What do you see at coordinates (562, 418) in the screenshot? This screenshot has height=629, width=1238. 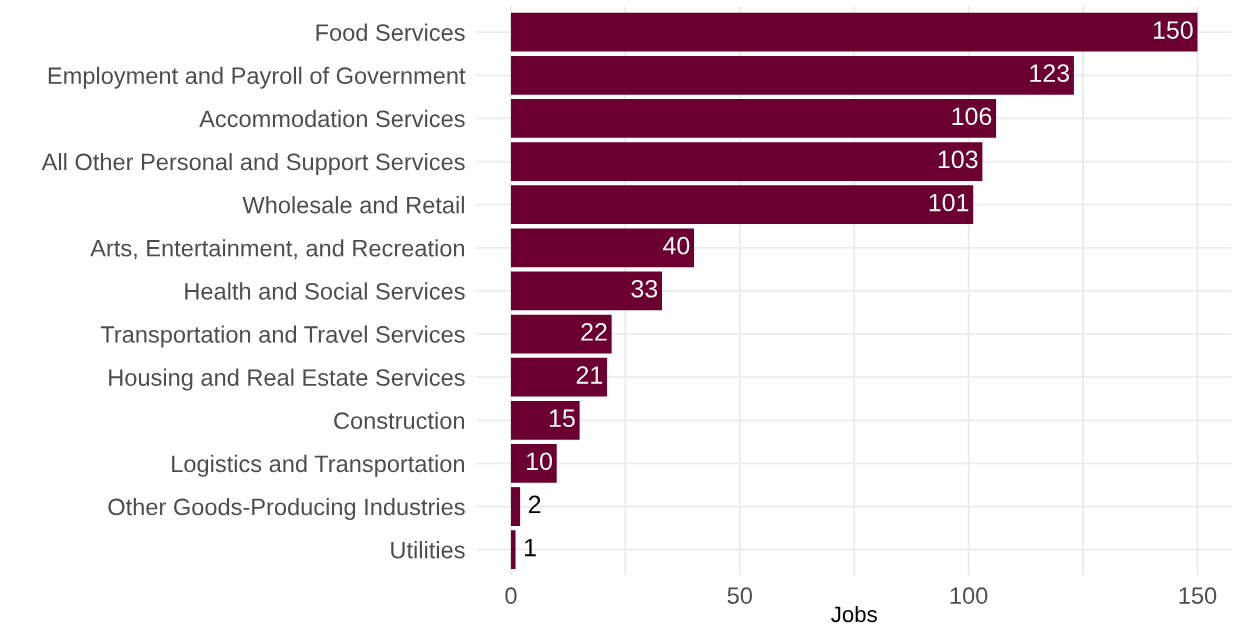 I see `data-label: 15` at bounding box center [562, 418].